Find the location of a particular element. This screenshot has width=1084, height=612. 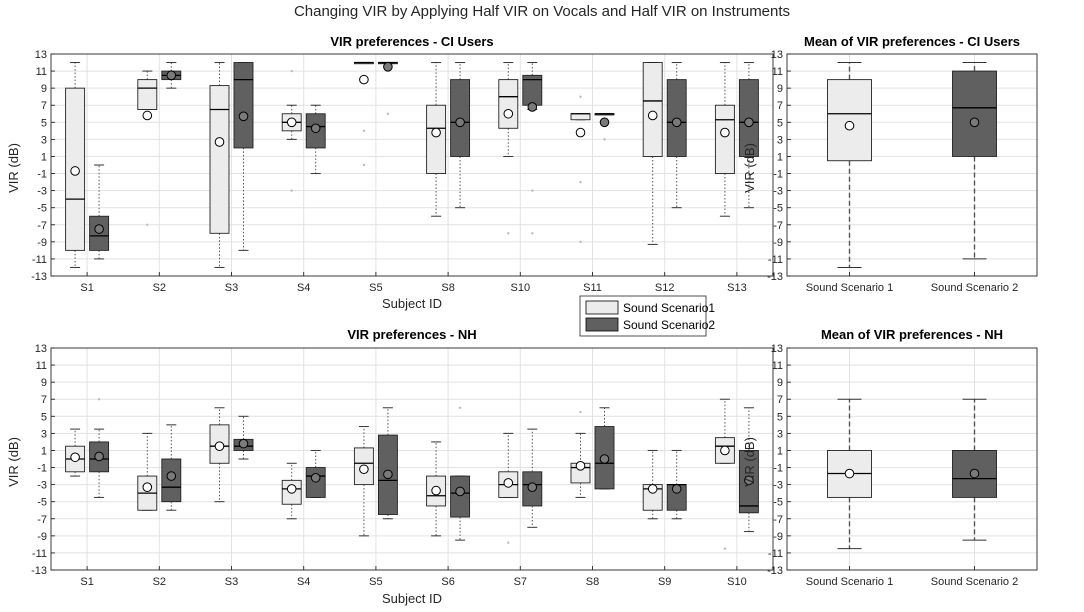

x-tick-label: S1 is located at coordinates (86, 582).